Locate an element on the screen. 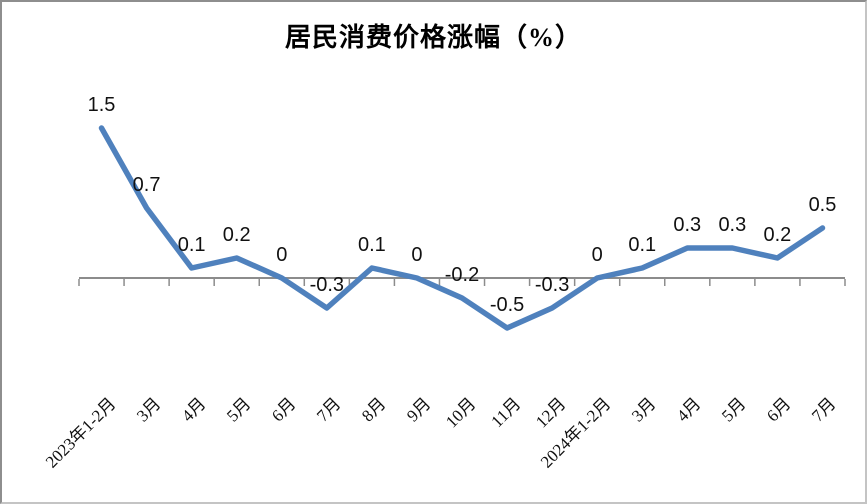  chart-title: 居民消费价格涨幅（%） is located at coordinates (433, 37).